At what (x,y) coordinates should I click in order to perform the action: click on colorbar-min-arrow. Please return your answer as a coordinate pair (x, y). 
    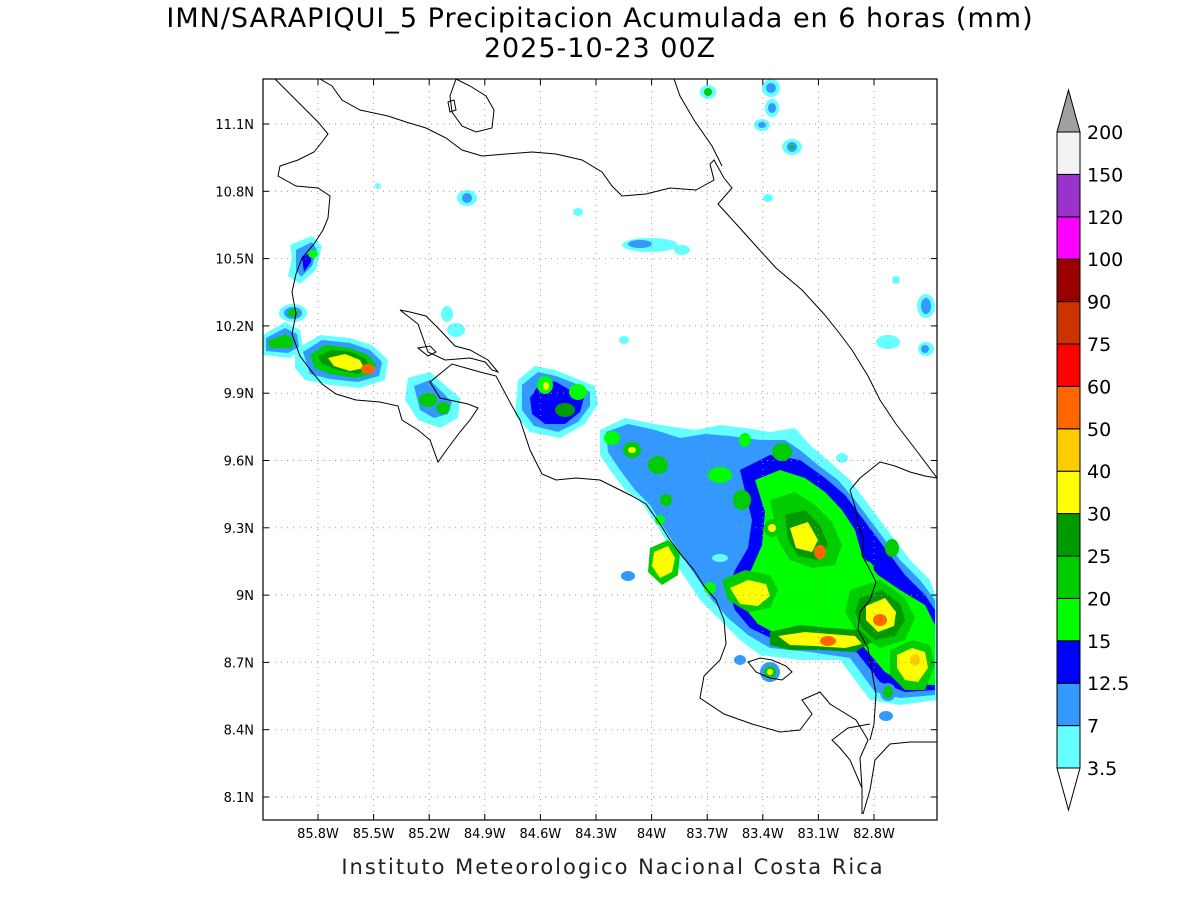
    Looking at the image, I should click on (1068, 789).